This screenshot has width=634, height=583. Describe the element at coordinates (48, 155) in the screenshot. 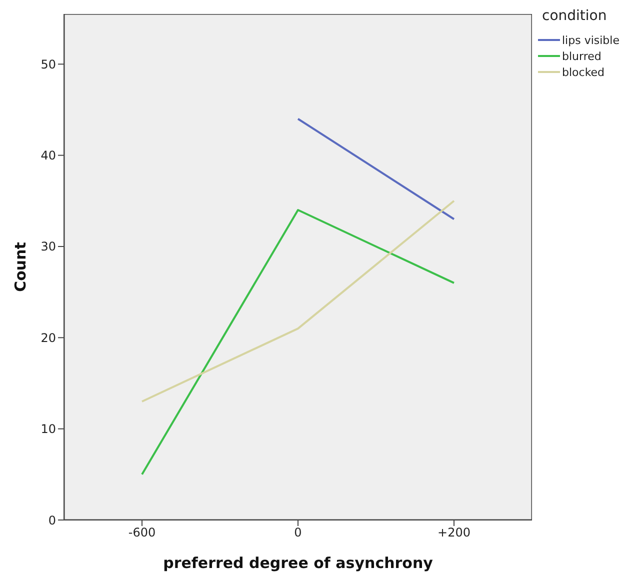

I see `y-tick-label: 40` at that location.